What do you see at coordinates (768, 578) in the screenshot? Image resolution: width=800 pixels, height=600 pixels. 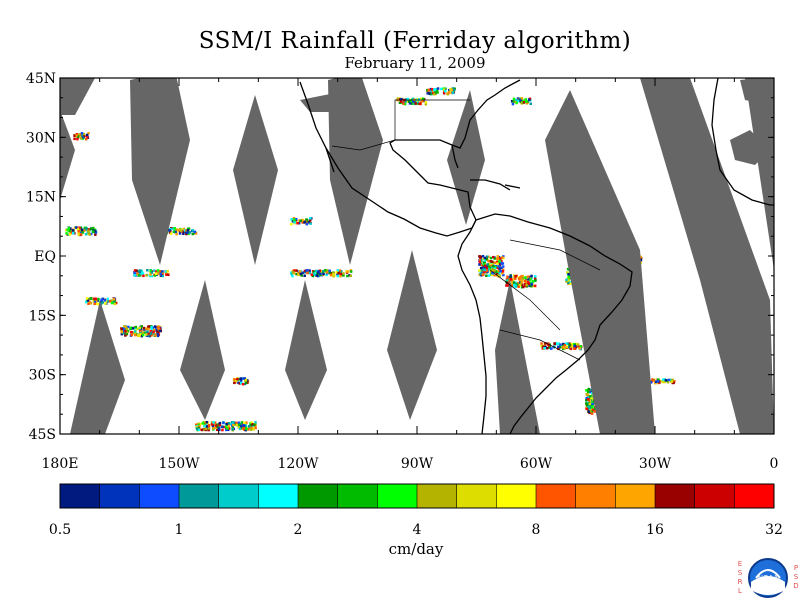 I see `noaa-logo-text: NOAA` at bounding box center [768, 578].